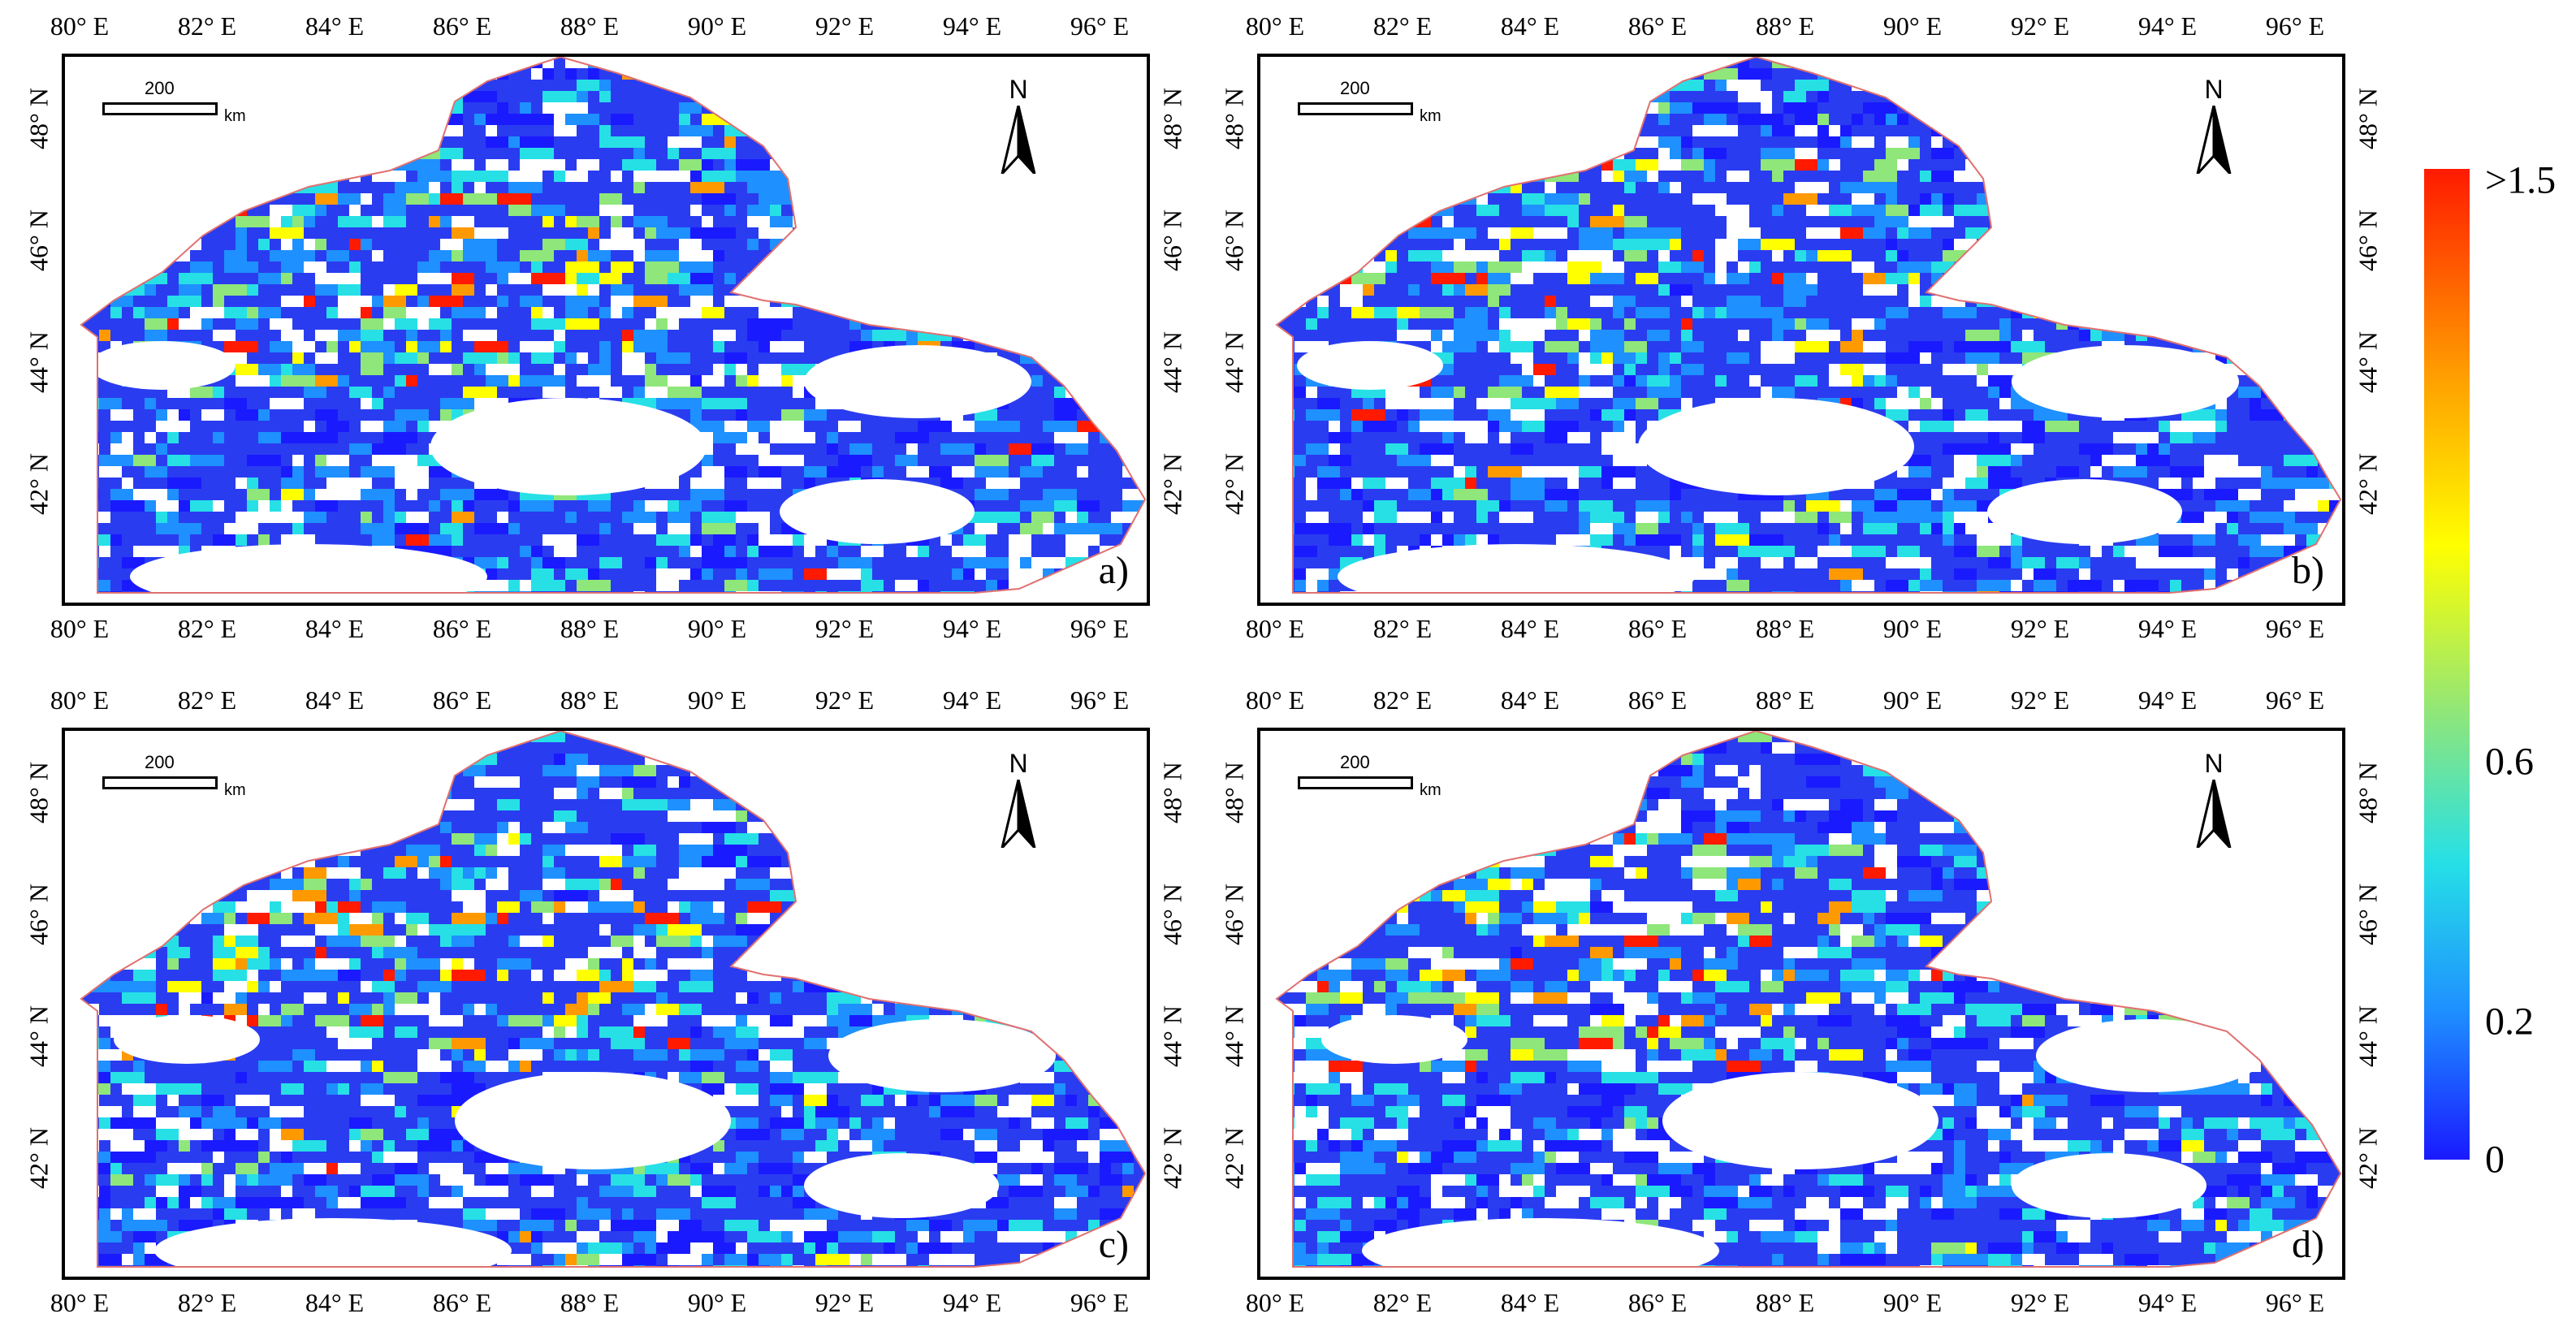 The width and height of the screenshot is (2576, 1344). Describe the element at coordinates (1113, 1244) in the screenshot. I see `panel-label-c: c)` at that location.